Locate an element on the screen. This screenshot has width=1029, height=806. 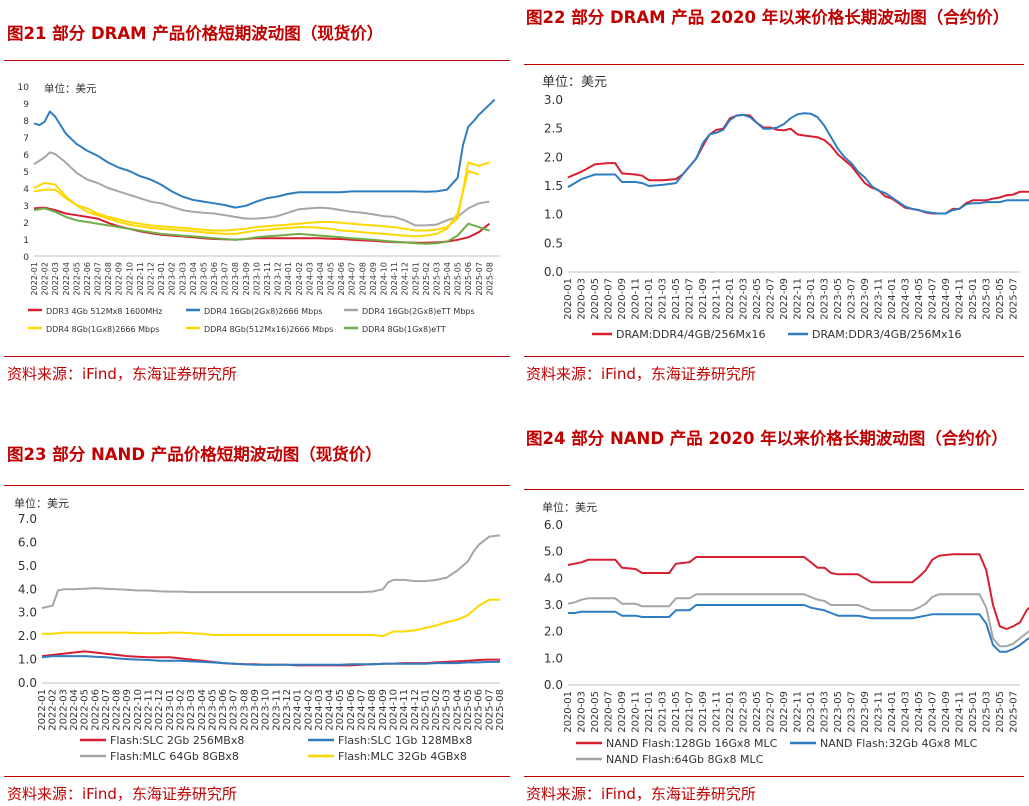
x-tick-label: 2020-07 is located at coordinates (608, 299).